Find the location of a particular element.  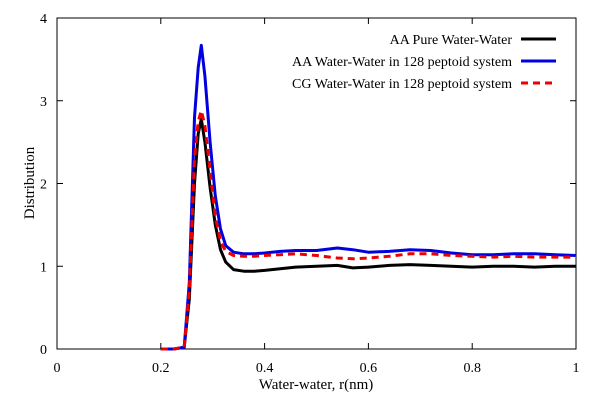

x-tick-label: 0.8 is located at coordinates (472, 368).